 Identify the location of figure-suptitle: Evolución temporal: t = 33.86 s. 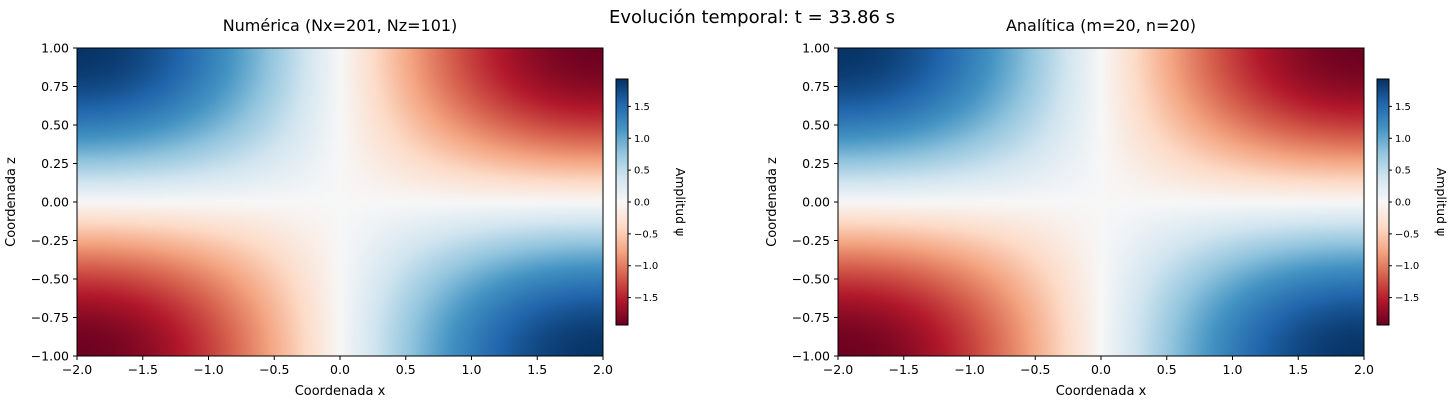
(752, 17).